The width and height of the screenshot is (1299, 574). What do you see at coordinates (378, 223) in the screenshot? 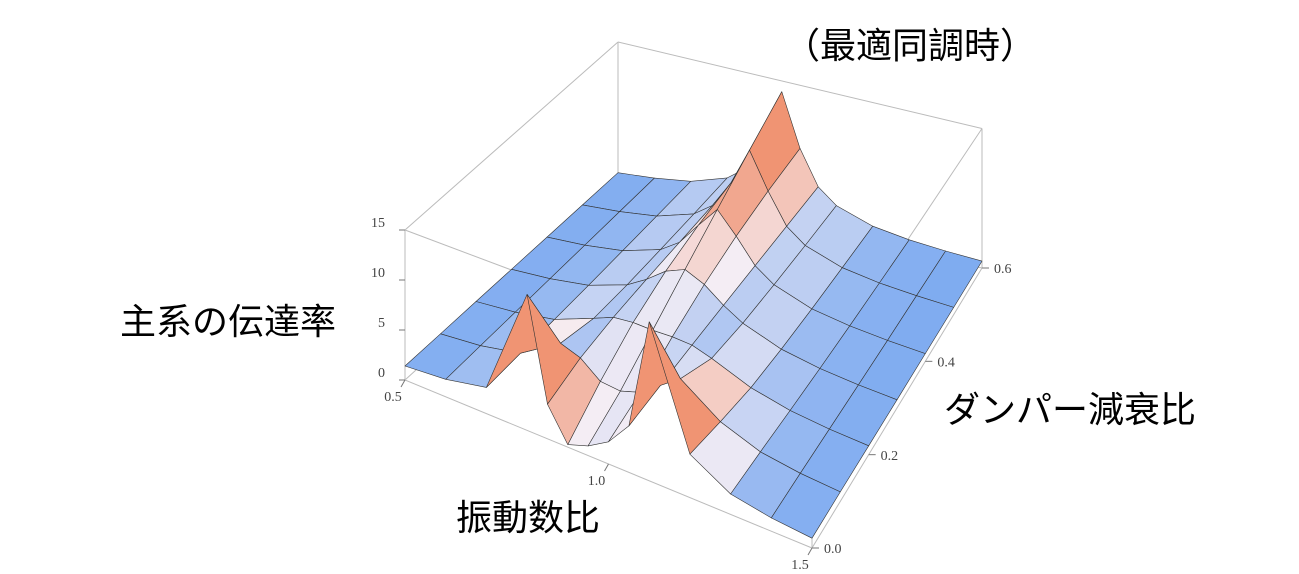
I see `z-tick-label: 15` at bounding box center [378, 223].